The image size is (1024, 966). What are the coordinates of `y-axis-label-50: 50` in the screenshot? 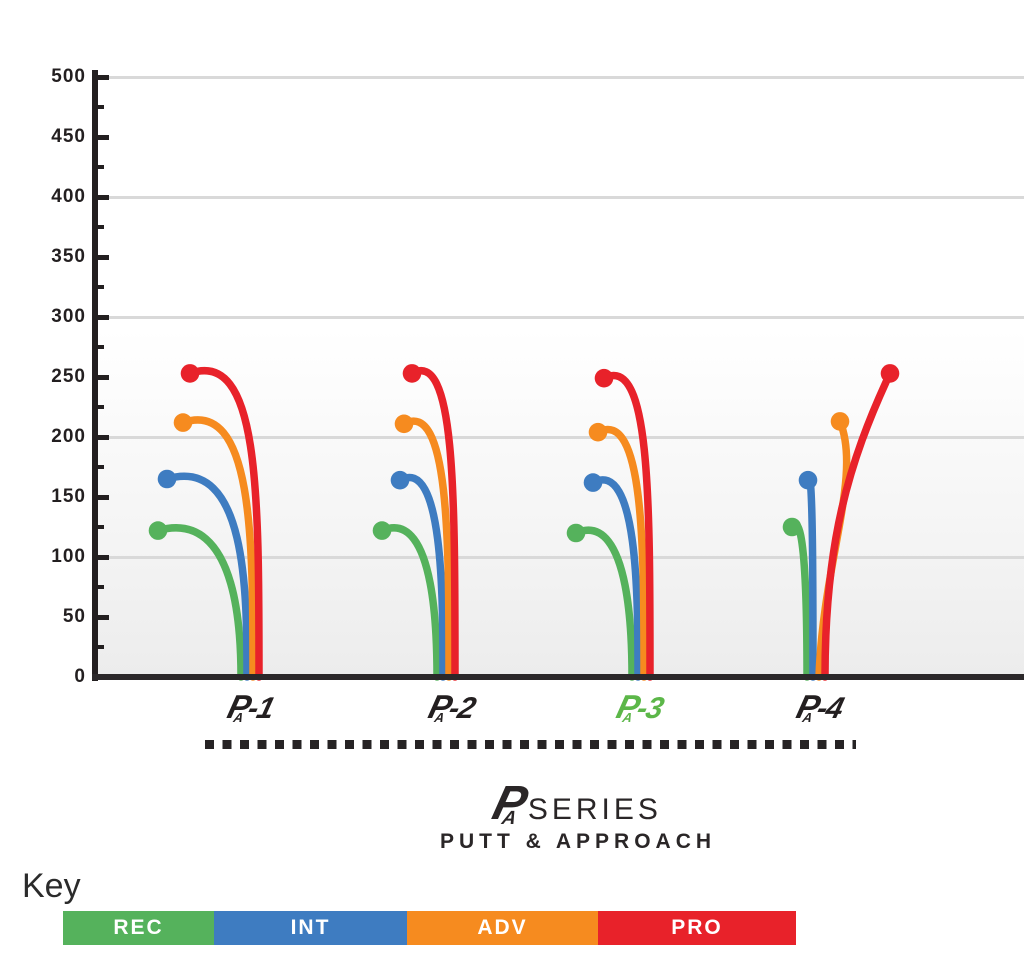 It's located at (74, 616).